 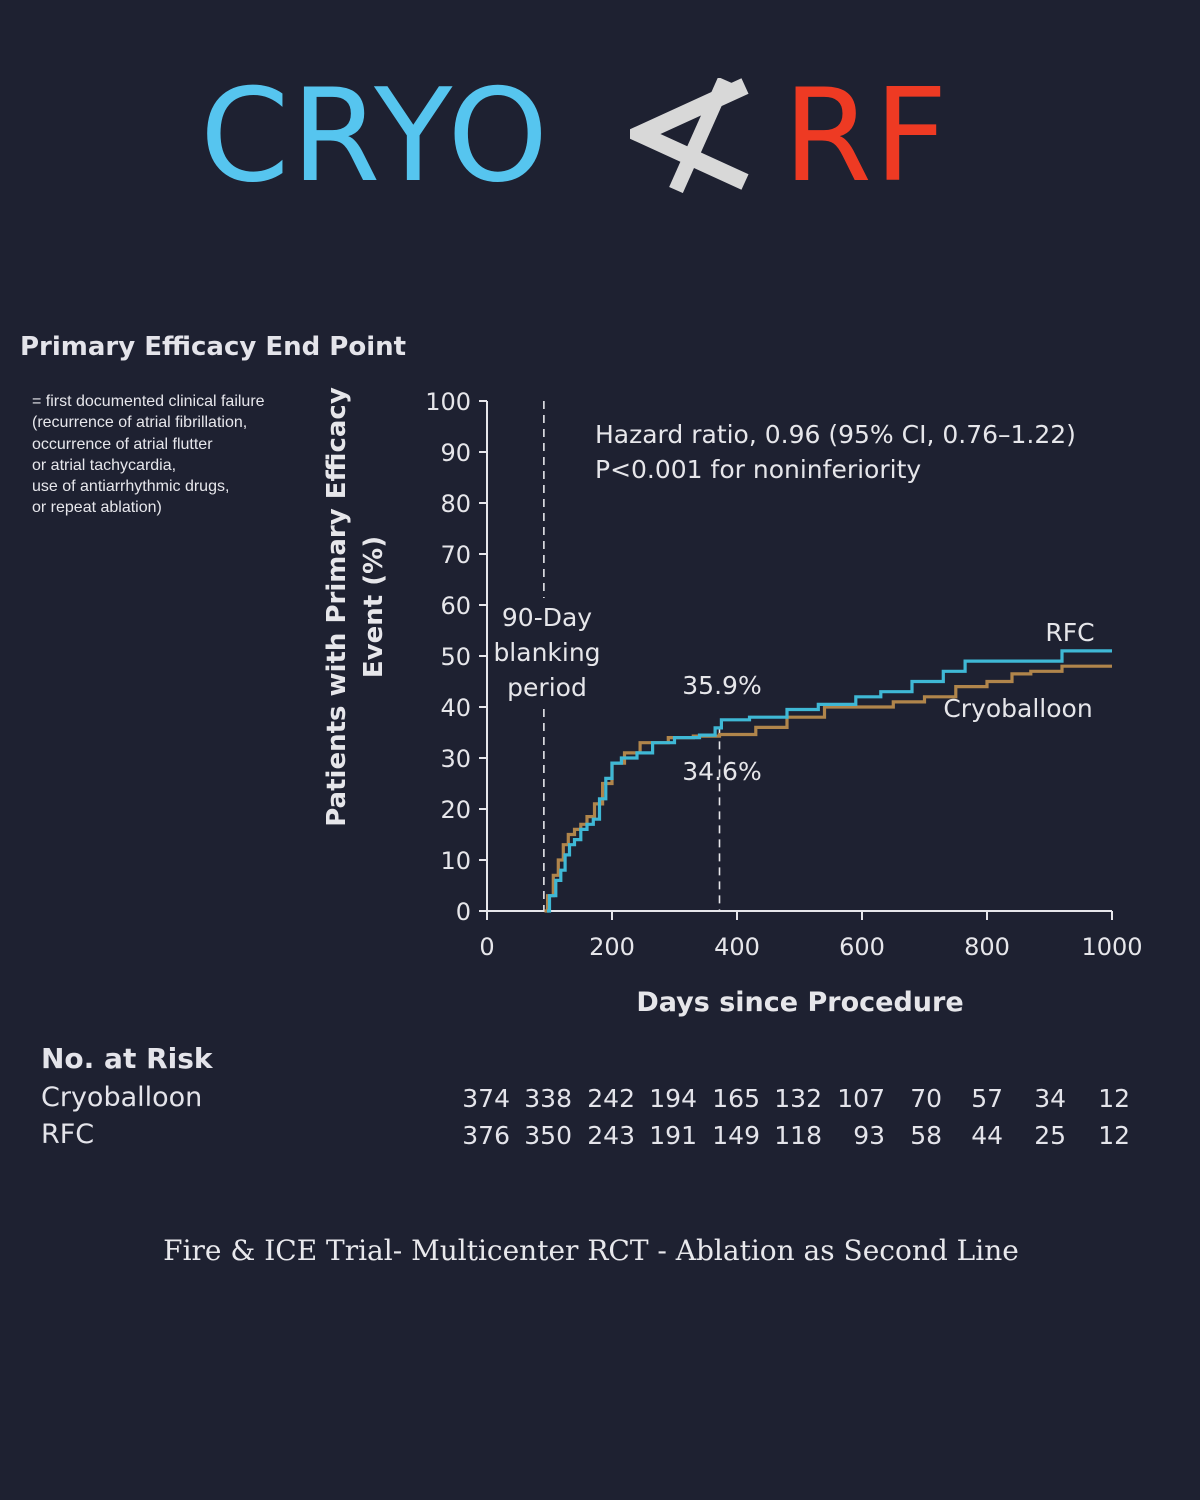 What do you see at coordinates (375, 136) in the screenshot?
I see `cryo-word: CRYO` at bounding box center [375, 136].